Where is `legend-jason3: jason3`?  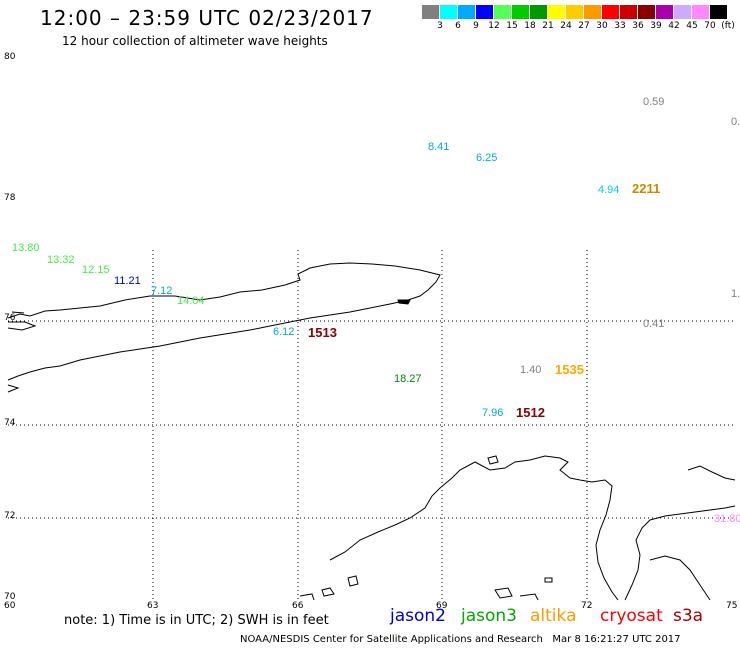
legend-jason3: jason3 is located at coordinates (489, 616).